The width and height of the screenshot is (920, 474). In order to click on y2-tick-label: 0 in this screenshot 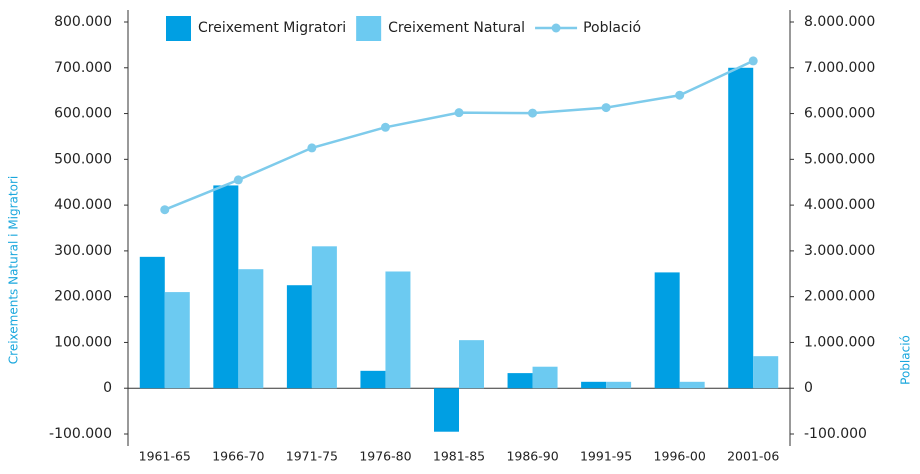, I will do `click(808, 388)`.